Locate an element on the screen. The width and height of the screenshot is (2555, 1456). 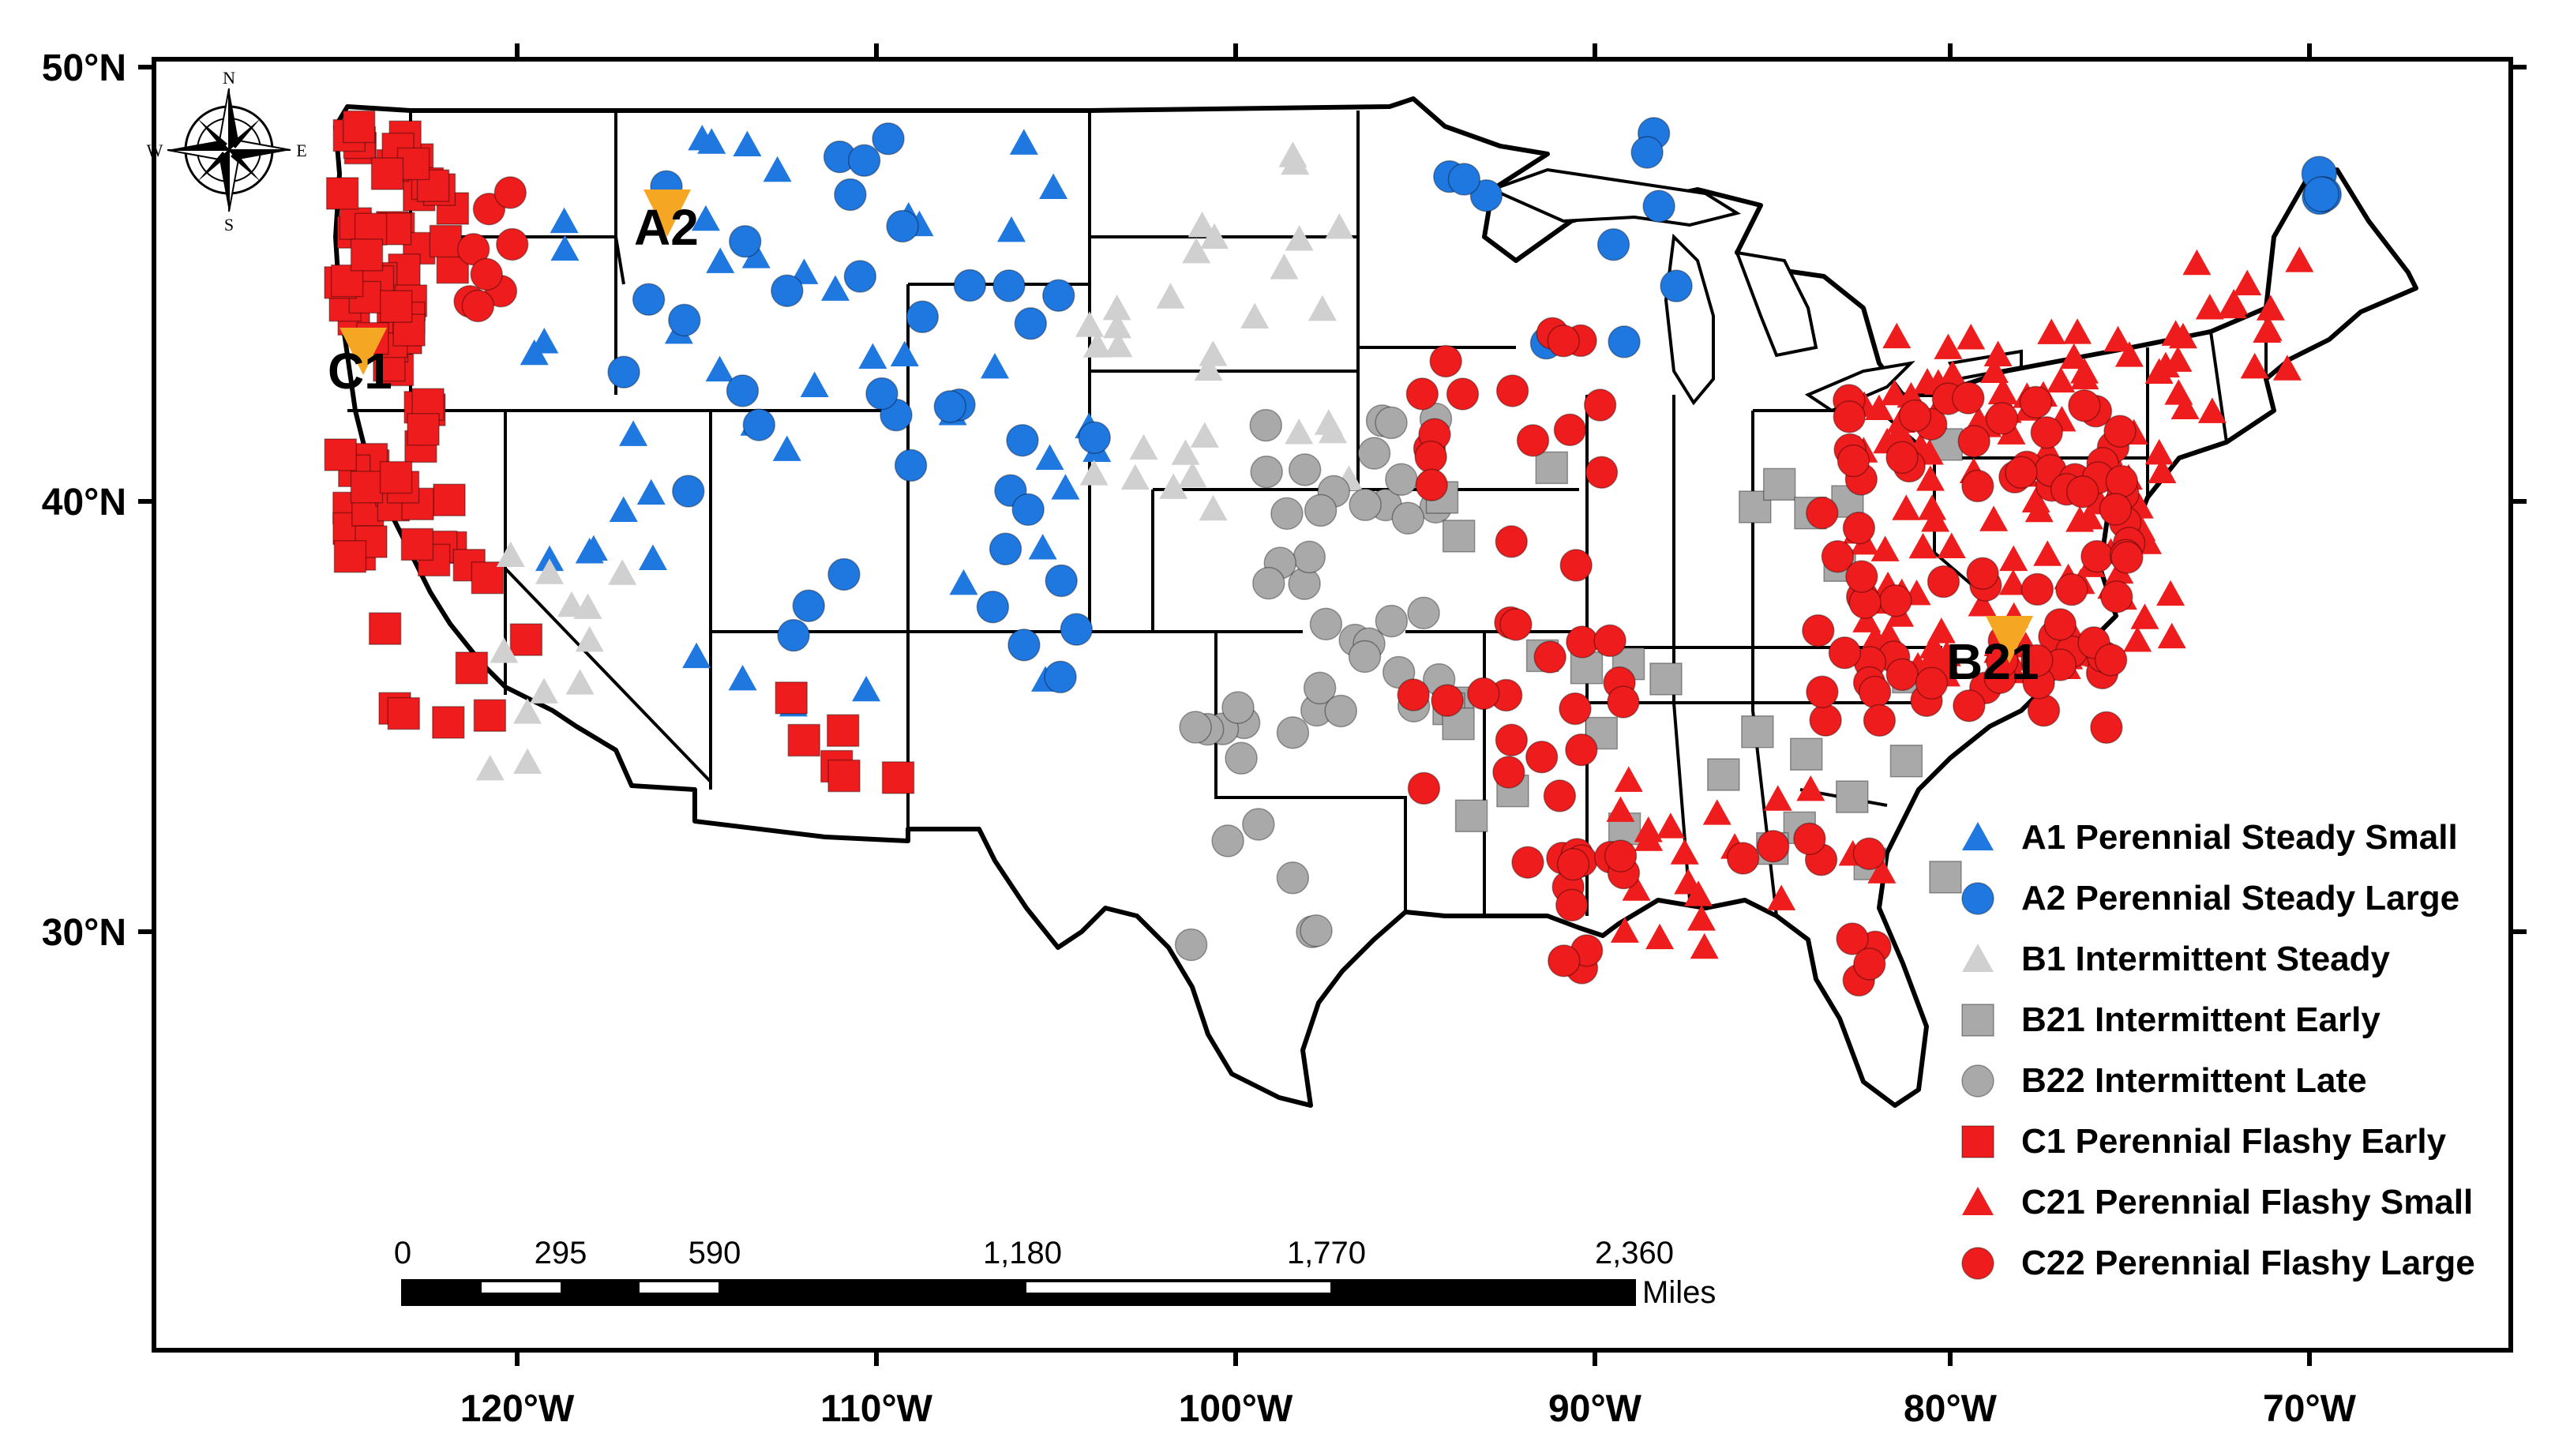
lon-label-120: 120°W is located at coordinates (517, 1409).